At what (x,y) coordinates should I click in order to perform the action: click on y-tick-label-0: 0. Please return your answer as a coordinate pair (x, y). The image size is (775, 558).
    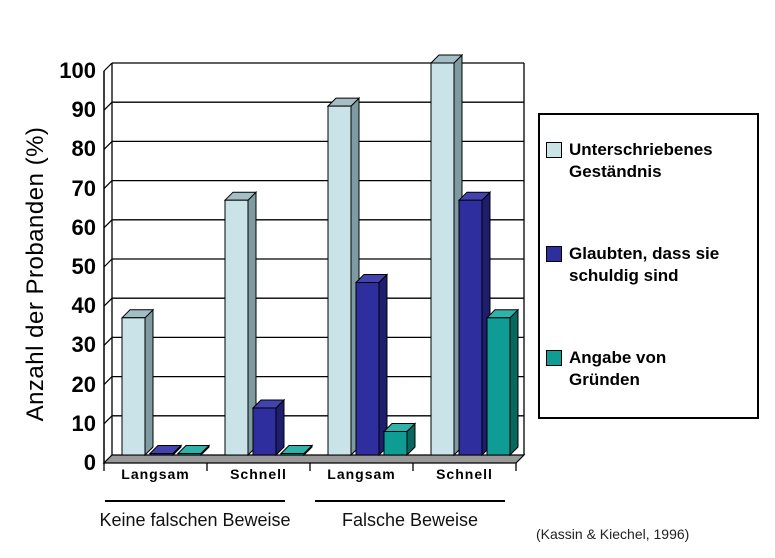
    Looking at the image, I should click on (89, 462).